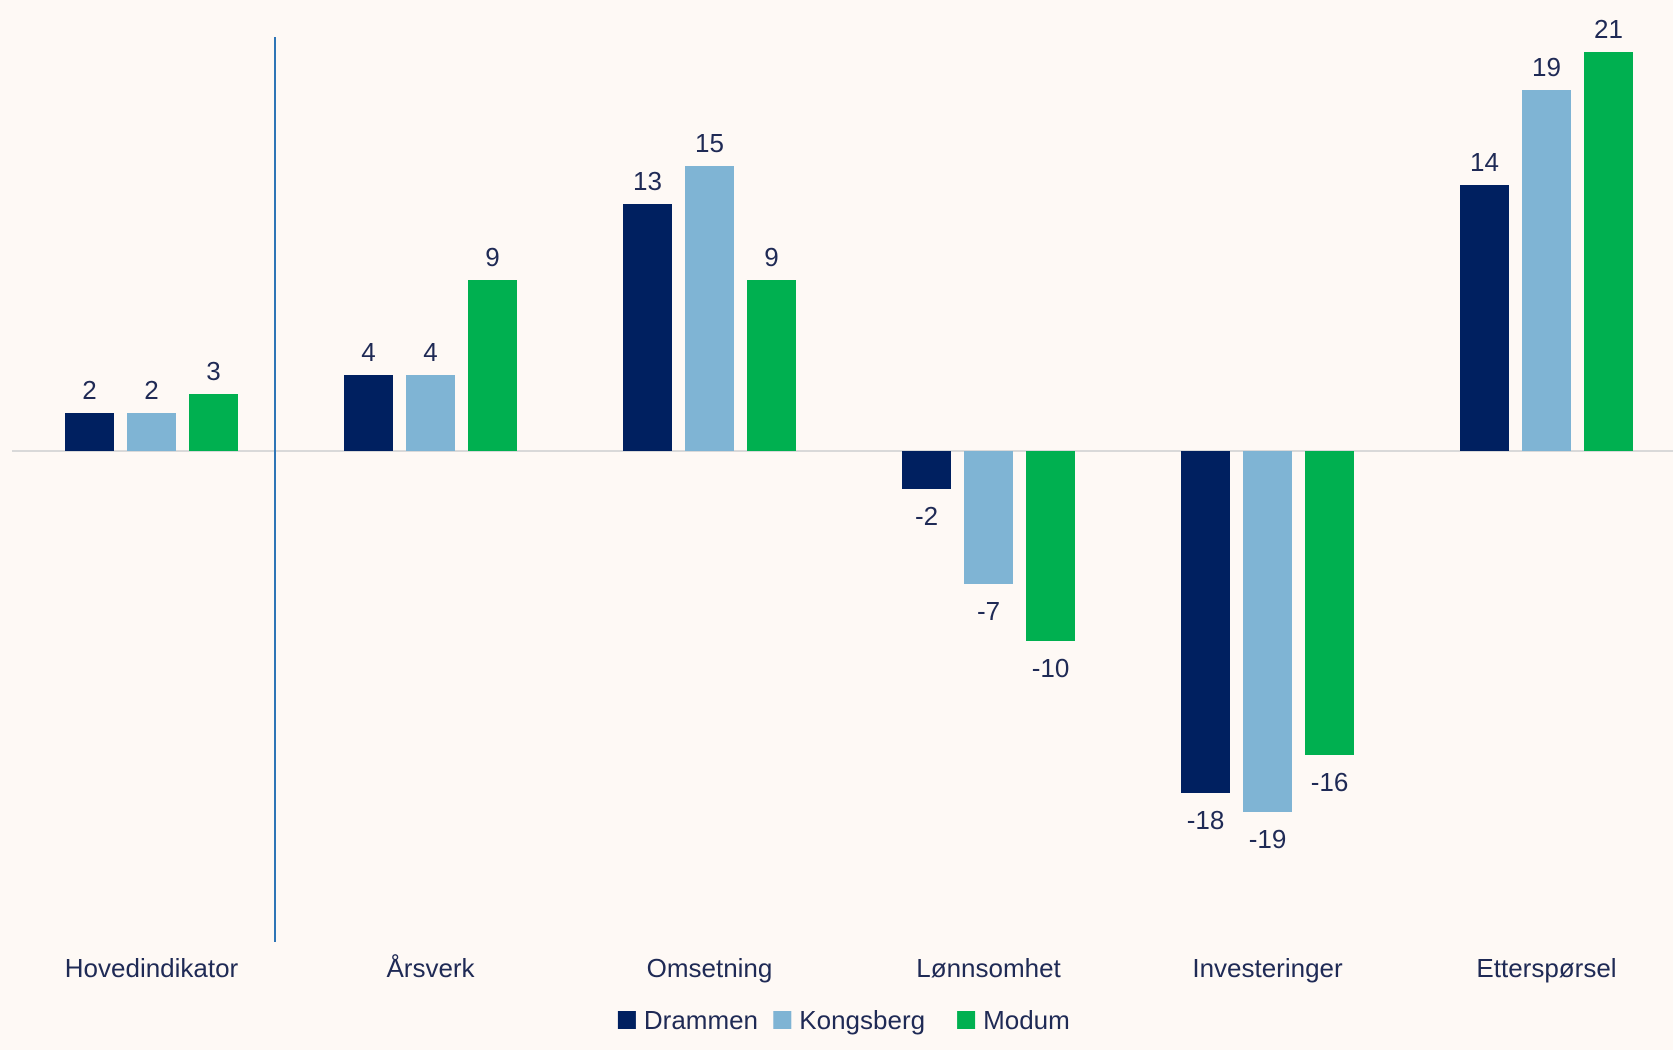 The image size is (1673, 1050). I want to click on data-label: 3, so click(213, 371).